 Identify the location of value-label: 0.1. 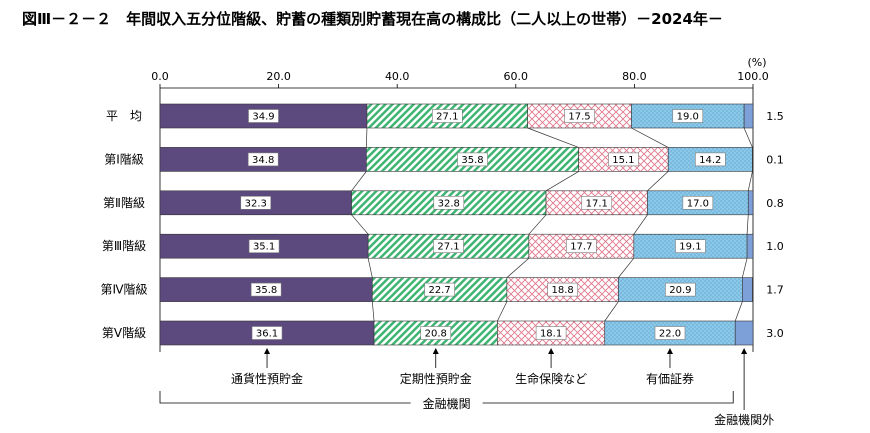
(775, 159).